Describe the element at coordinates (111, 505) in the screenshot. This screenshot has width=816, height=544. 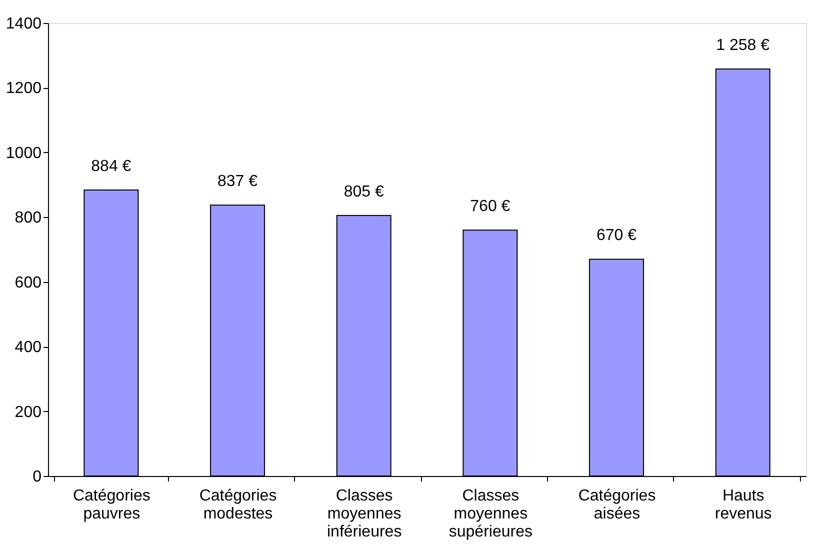
I see `x-tick-label: Catégories pauvres` at that location.